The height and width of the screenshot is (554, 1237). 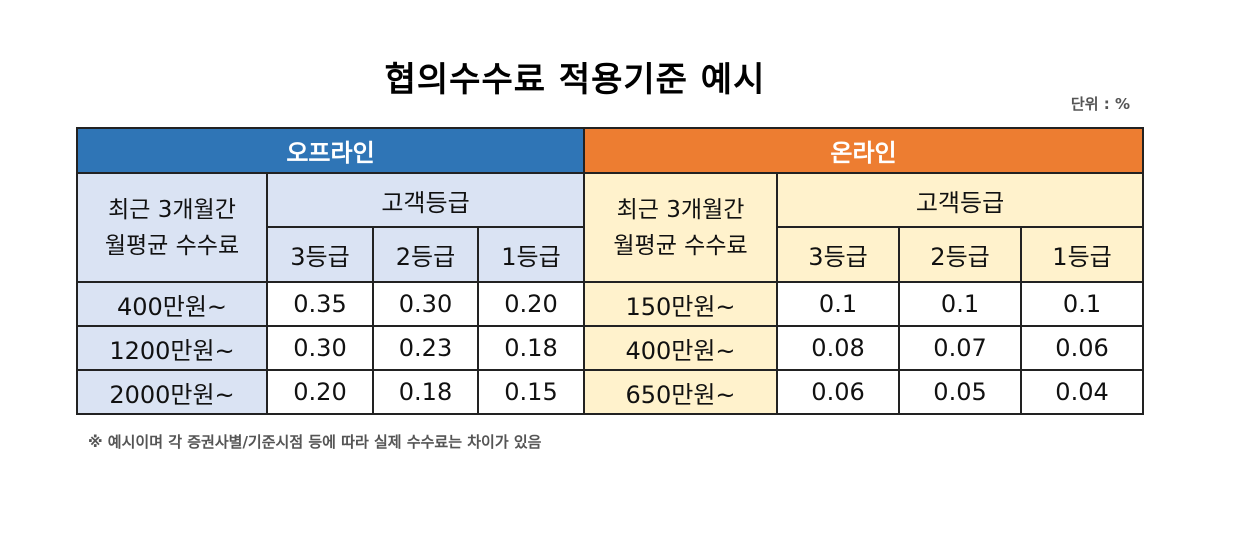 What do you see at coordinates (425, 254) in the screenshot?
I see `offline-grade-2: 2등급` at bounding box center [425, 254].